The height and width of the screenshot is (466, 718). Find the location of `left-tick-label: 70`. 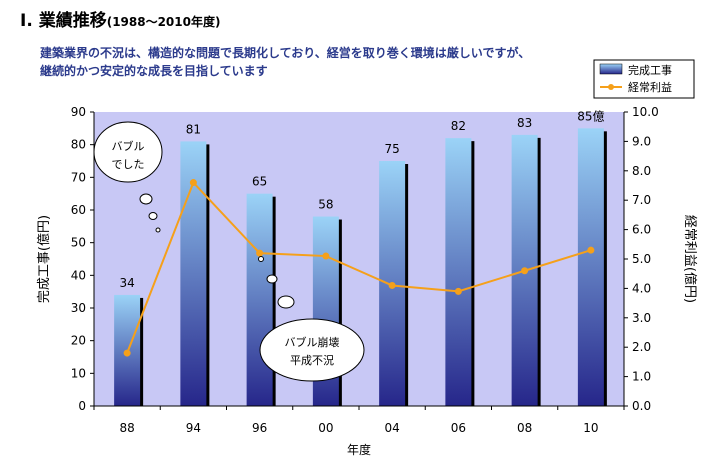

left-tick-label: 70 is located at coordinates (78, 177).